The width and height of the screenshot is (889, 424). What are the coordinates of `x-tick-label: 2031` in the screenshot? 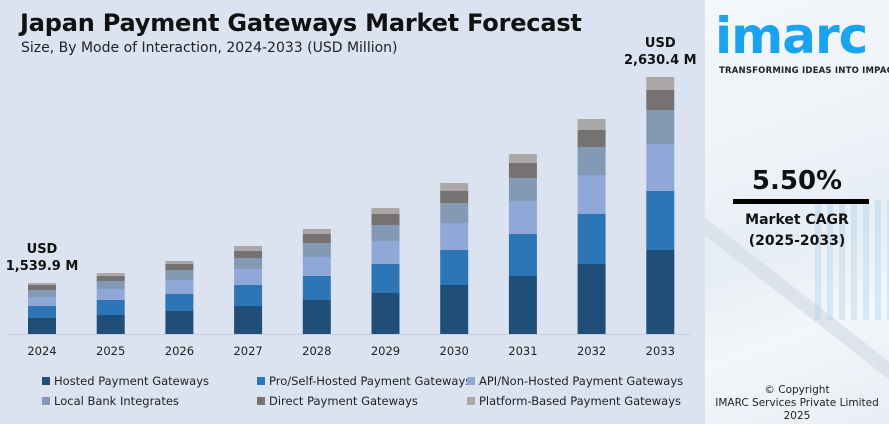 It's located at (522, 351).